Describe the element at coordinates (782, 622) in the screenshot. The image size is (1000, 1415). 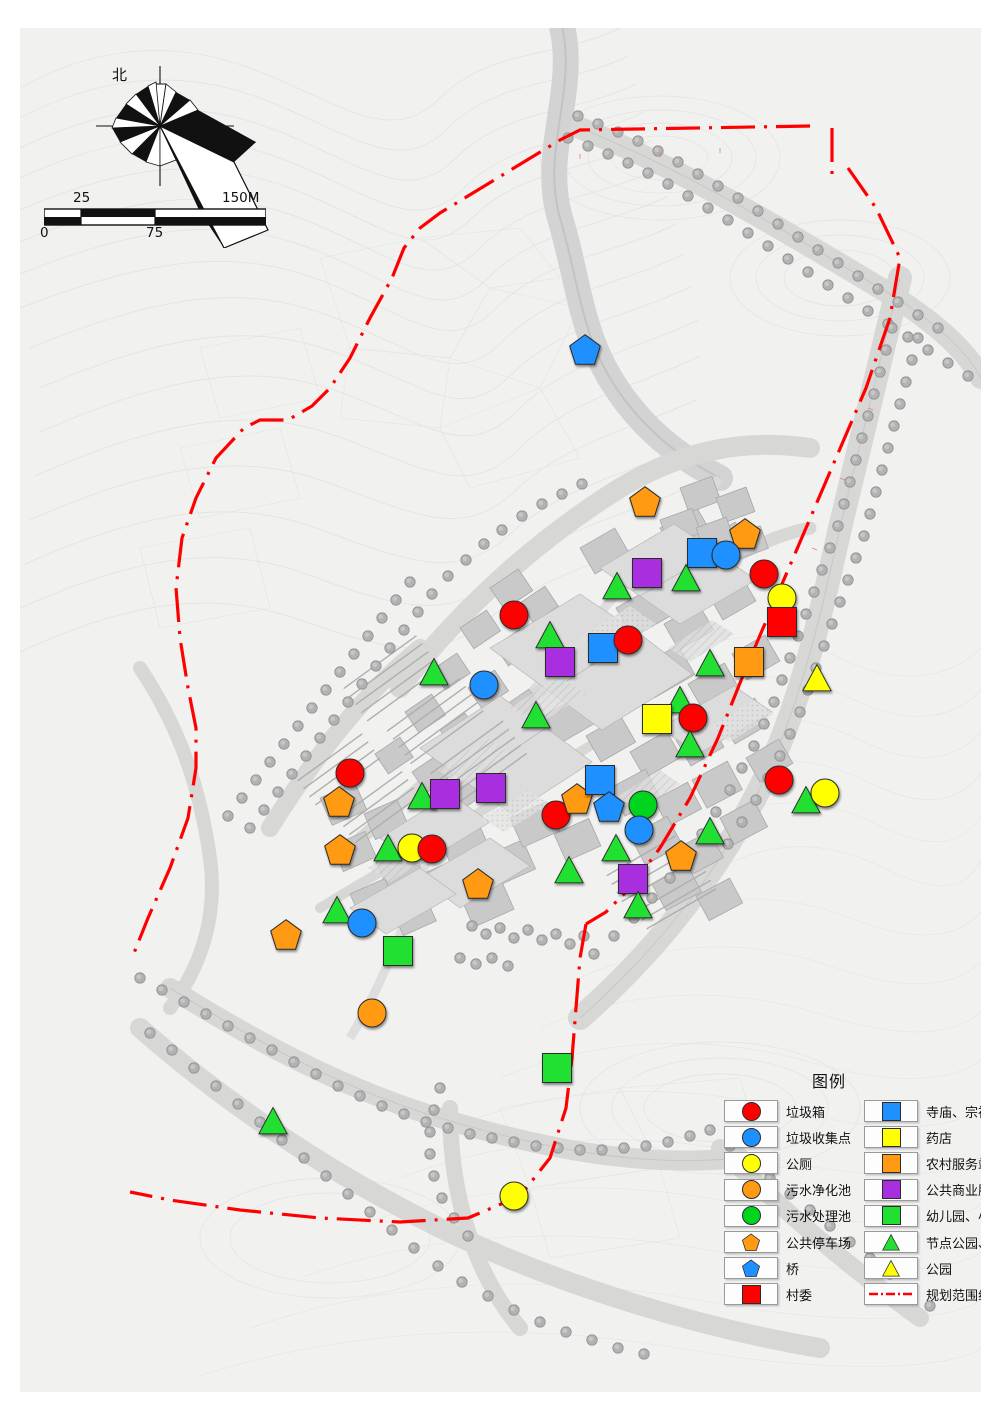
I see `map-marker-village-committee` at that location.